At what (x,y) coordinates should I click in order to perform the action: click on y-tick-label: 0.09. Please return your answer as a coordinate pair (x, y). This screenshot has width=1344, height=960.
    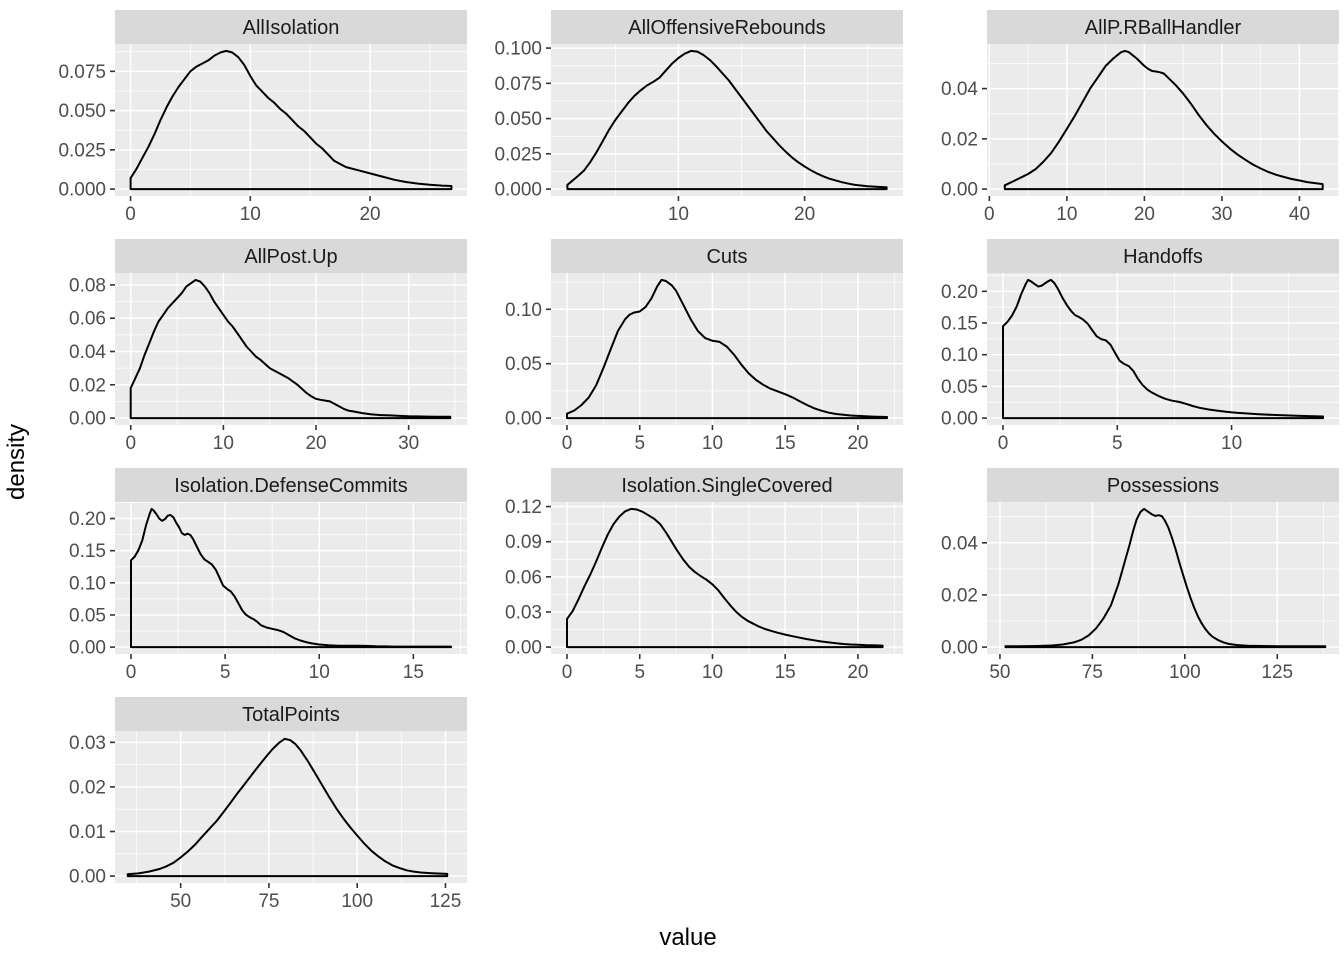
    Looking at the image, I should click on (523, 542).